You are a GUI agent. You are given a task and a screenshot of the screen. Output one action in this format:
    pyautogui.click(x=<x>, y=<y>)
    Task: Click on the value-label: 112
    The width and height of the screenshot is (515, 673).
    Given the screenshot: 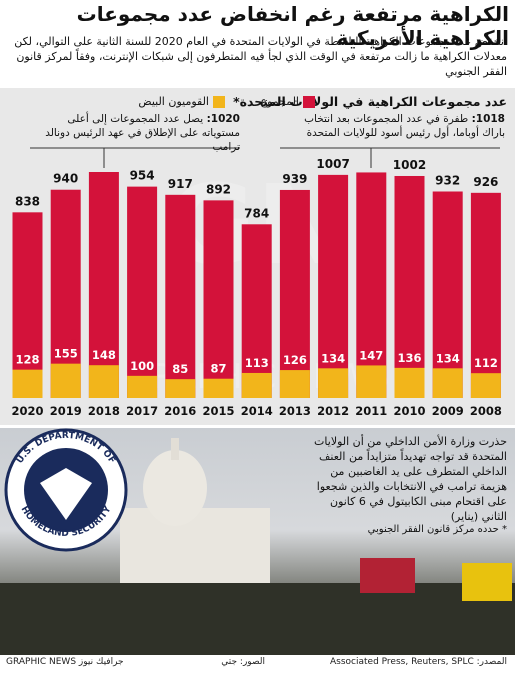 What is the action you would take?
    pyautogui.click(x=486, y=363)
    